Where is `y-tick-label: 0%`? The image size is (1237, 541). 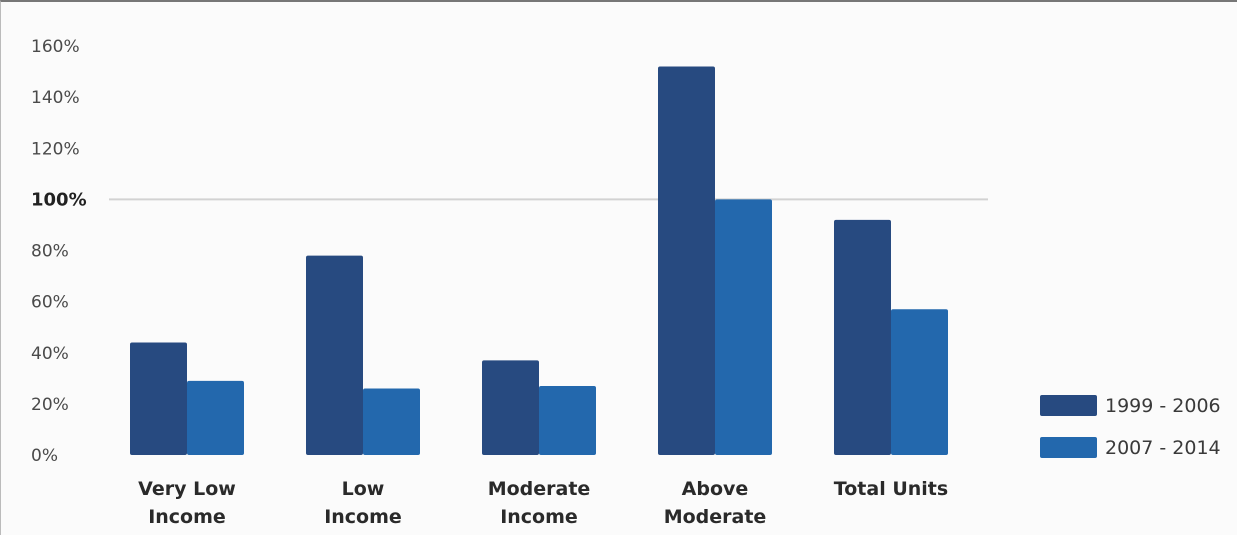
y-tick-label: 0% is located at coordinates (44, 456).